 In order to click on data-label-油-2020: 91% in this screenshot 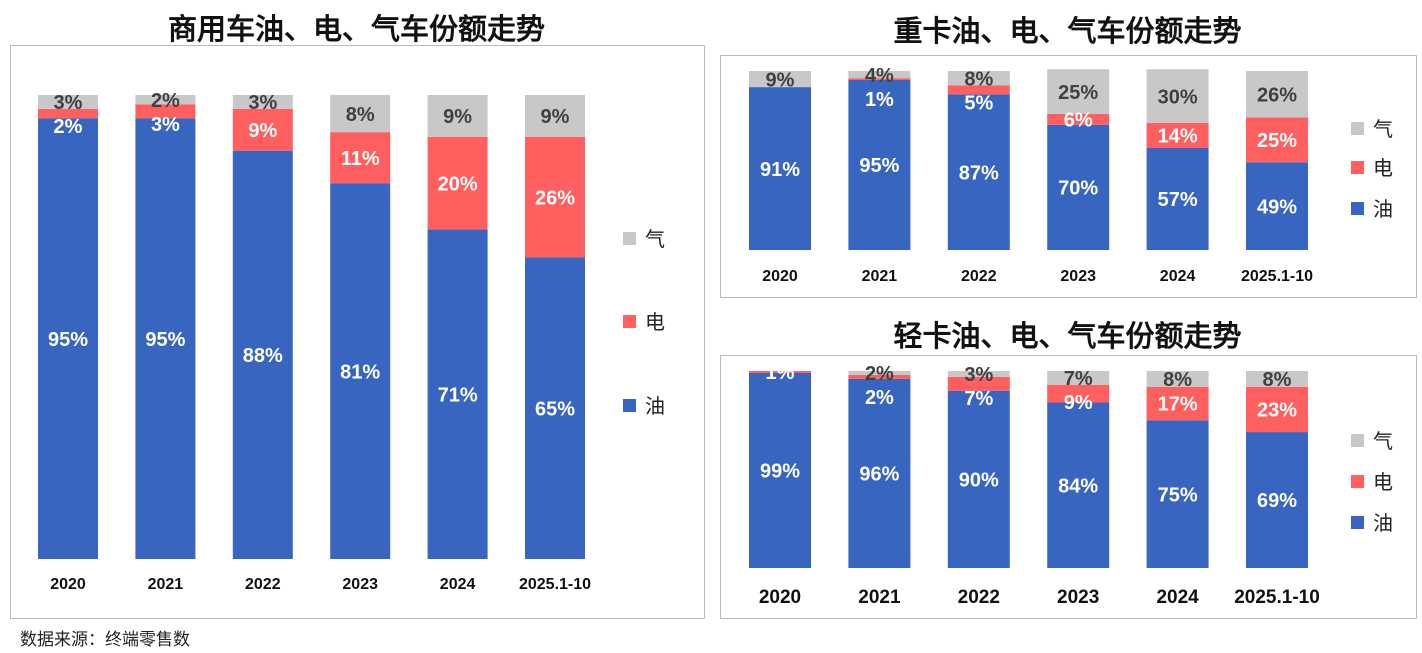, I will do `click(780, 170)`.